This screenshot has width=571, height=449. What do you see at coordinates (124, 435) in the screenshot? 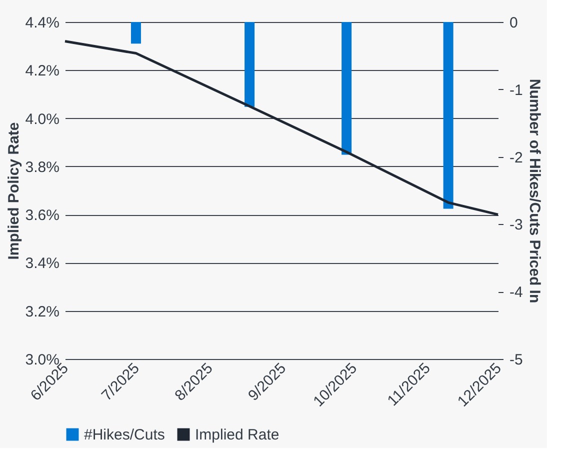
I see `legend-label: #Hikes/Cuts` at bounding box center [124, 435].